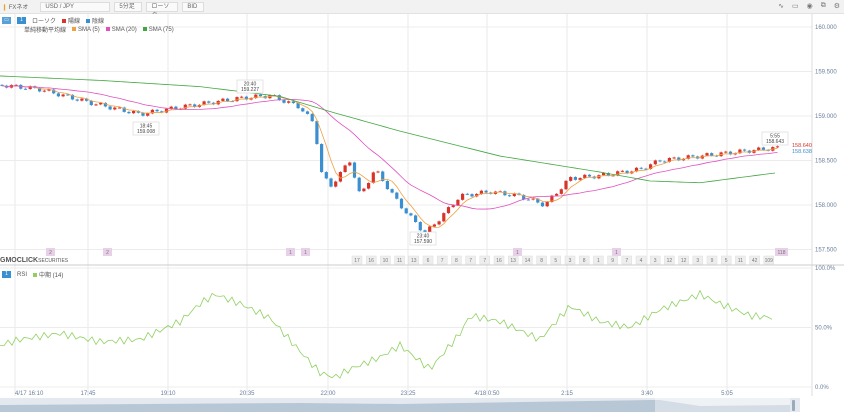 The image size is (844, 412). I want to click on time-tick: 23:25, so click(408, 394).